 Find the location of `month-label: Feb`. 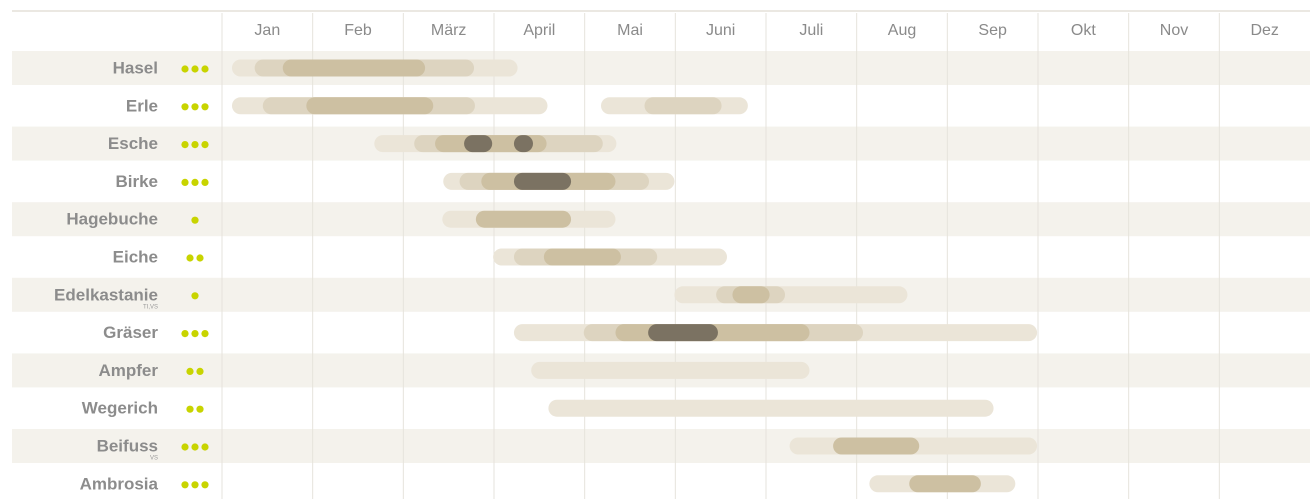

month-label: Feb is located at coordinates (358, 30).